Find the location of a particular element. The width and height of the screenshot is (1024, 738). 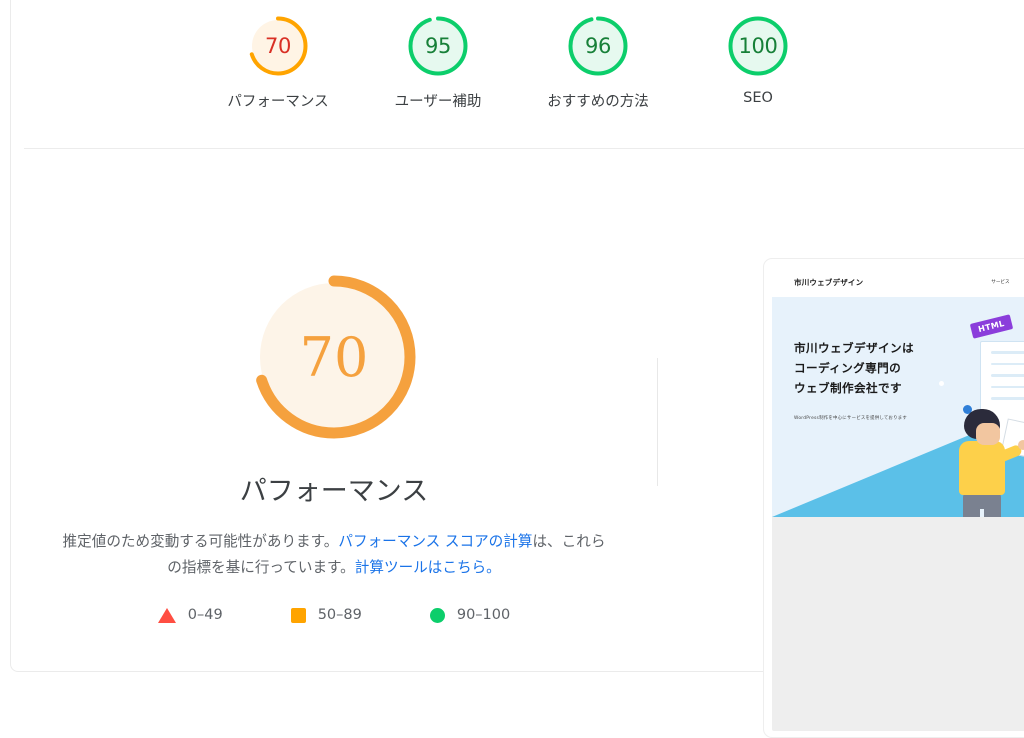

thumb-site-footer is located at coordinates (898, 624).